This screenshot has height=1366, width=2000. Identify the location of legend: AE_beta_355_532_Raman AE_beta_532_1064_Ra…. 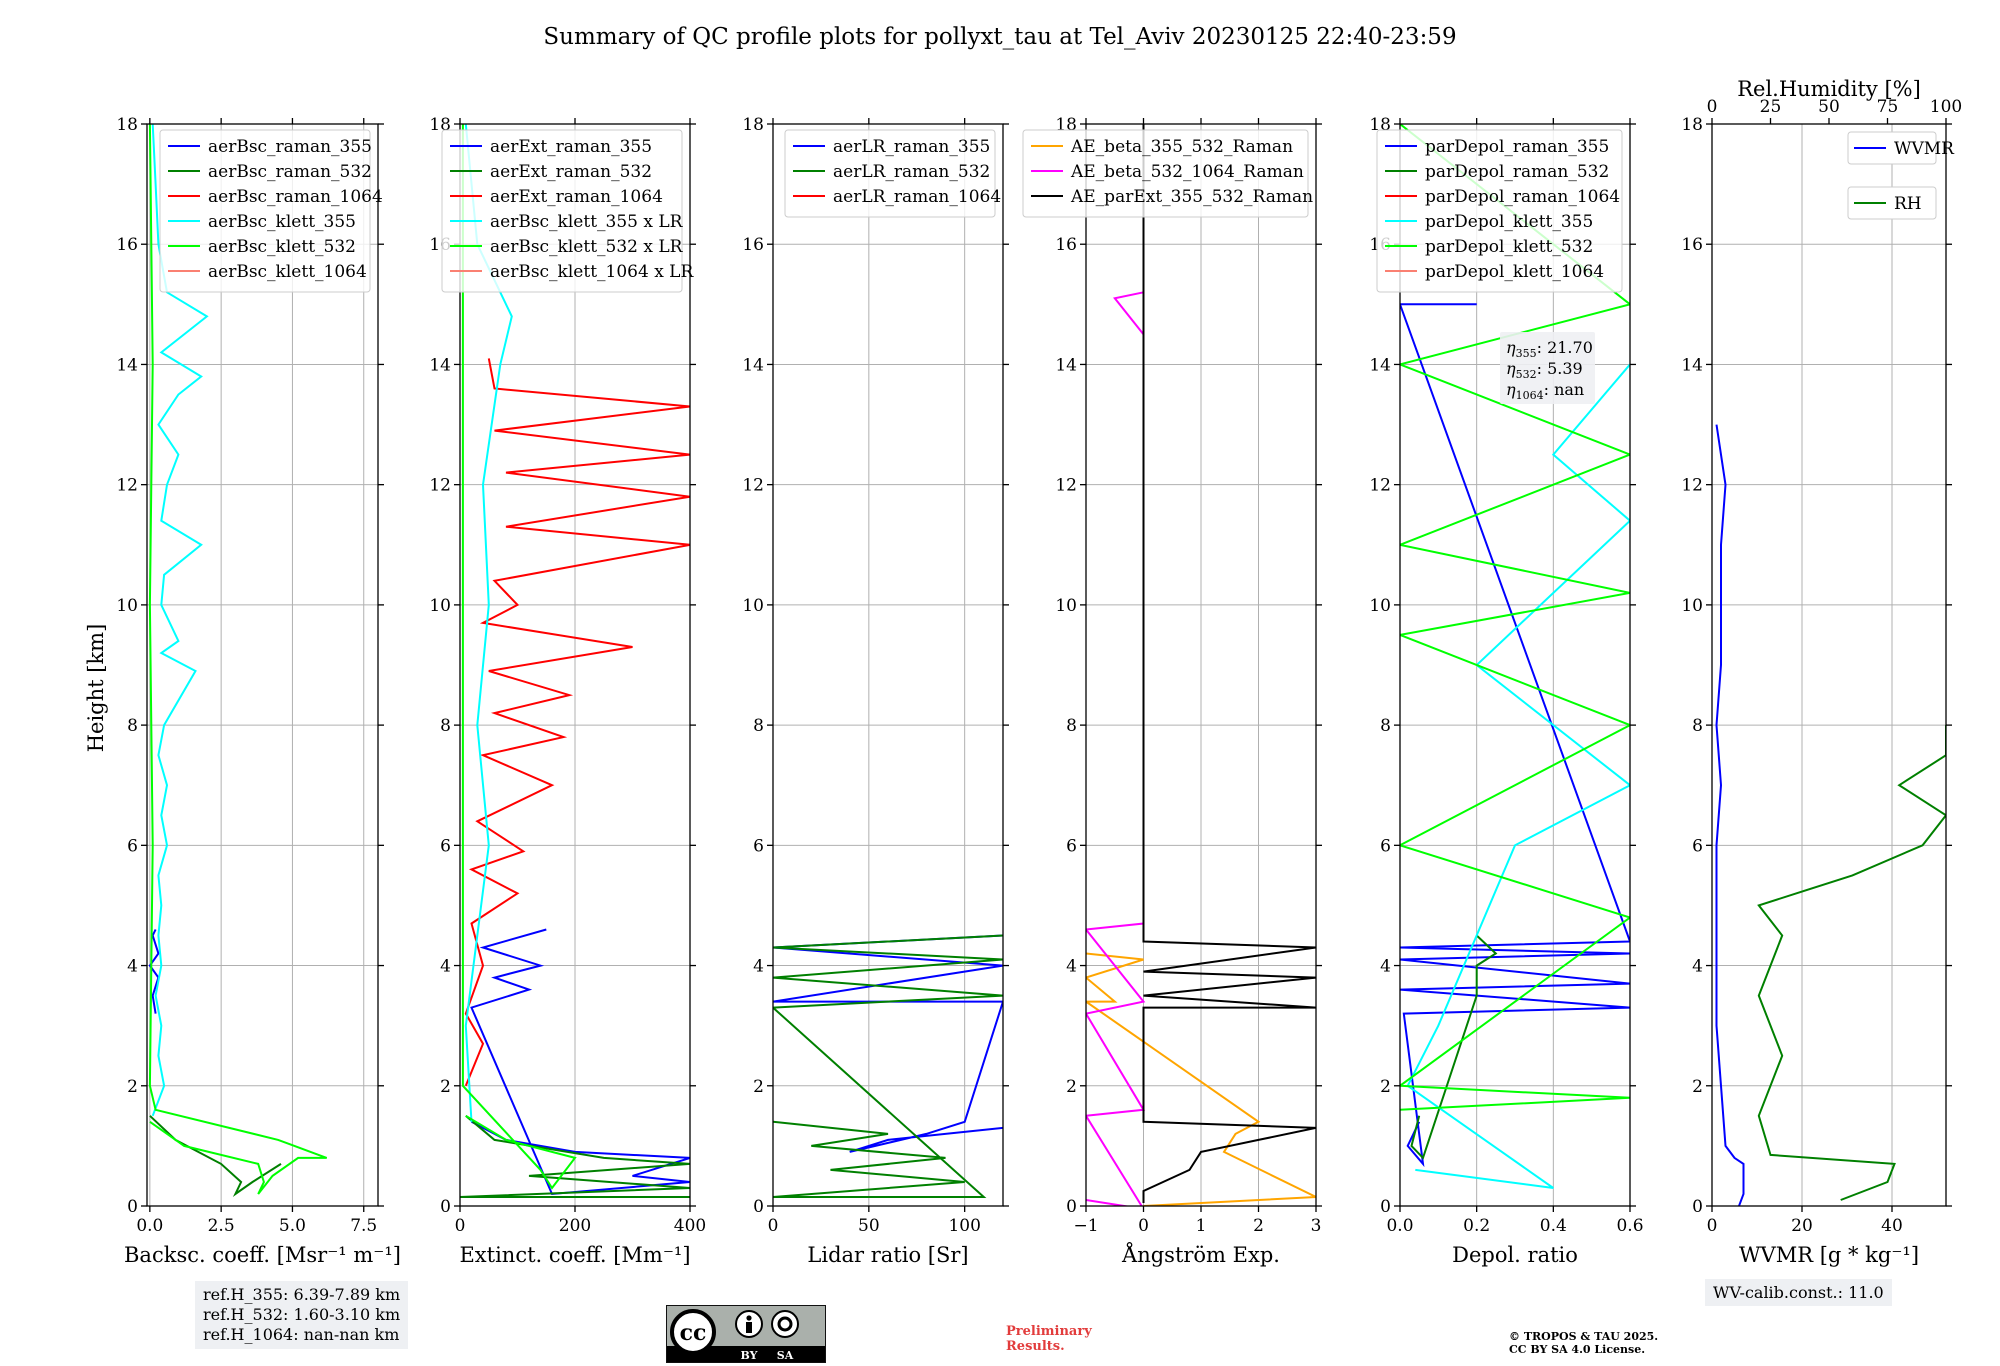
(1167, 173).